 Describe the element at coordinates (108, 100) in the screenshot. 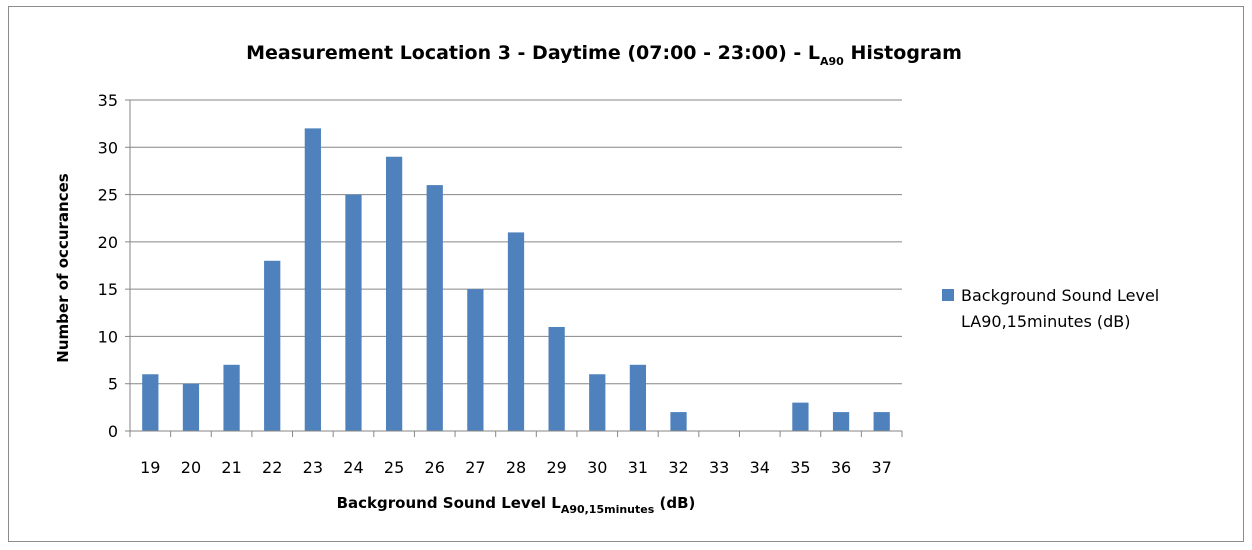

I see `y-tick-label: 35` at that location.